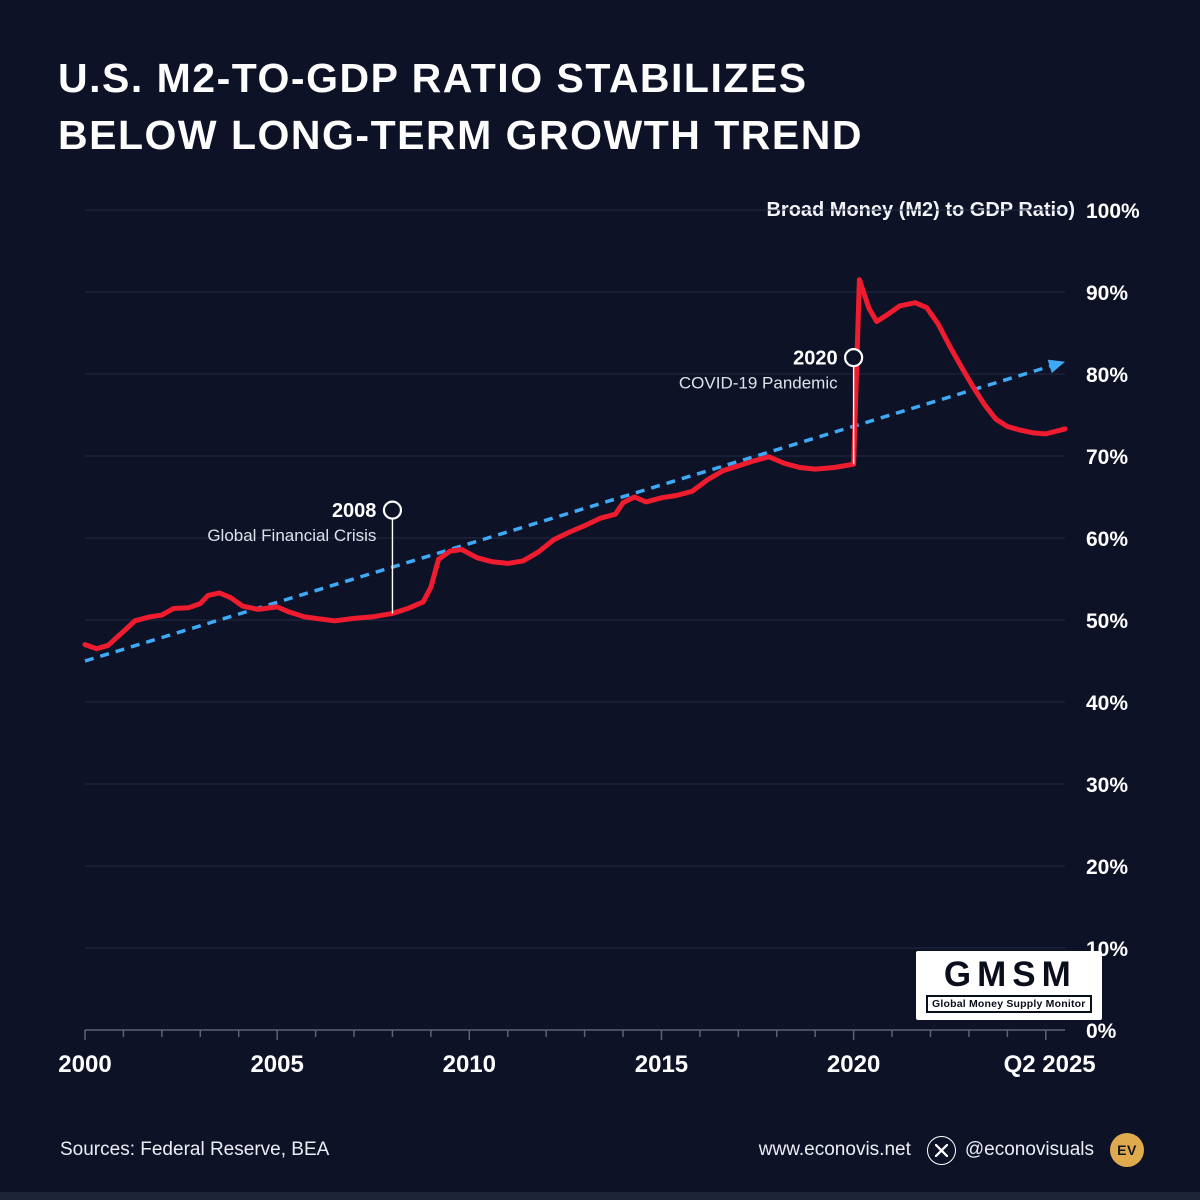 The height and width of the screenshot is (1200, 1200). I want to click on y-tick-label: 90%, so click(1107, 293).